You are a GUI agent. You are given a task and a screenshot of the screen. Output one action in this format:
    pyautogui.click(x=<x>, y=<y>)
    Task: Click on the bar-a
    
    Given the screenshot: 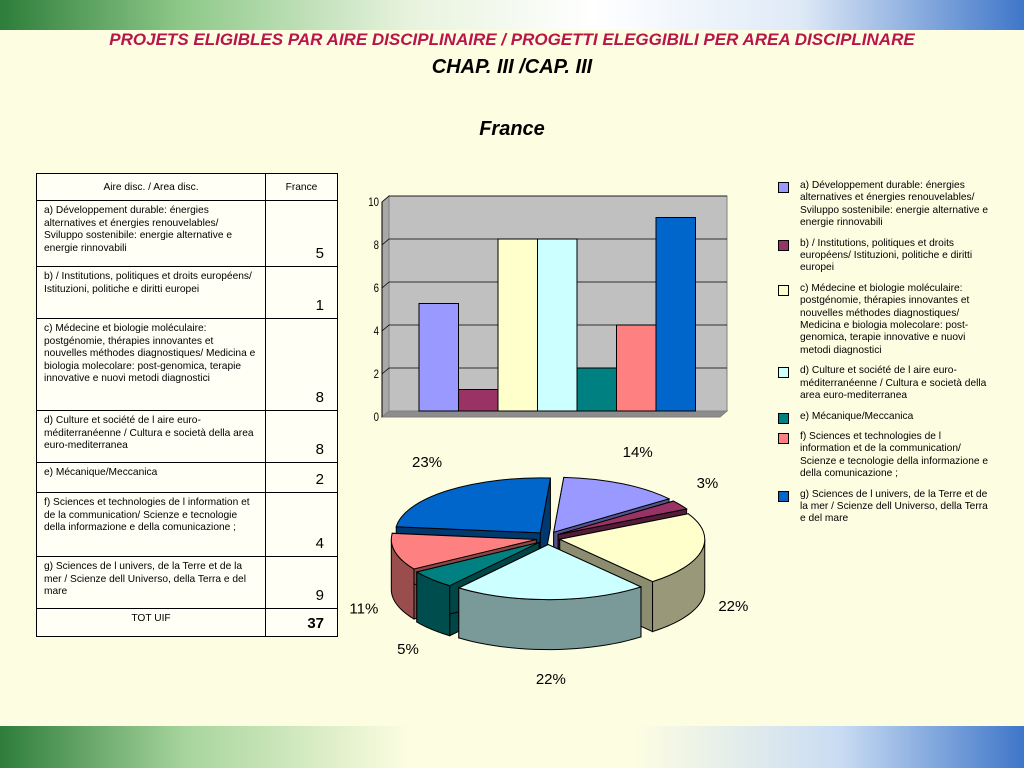 What is the action you would take?
    pyautogui.click(x=438, y=357)
    